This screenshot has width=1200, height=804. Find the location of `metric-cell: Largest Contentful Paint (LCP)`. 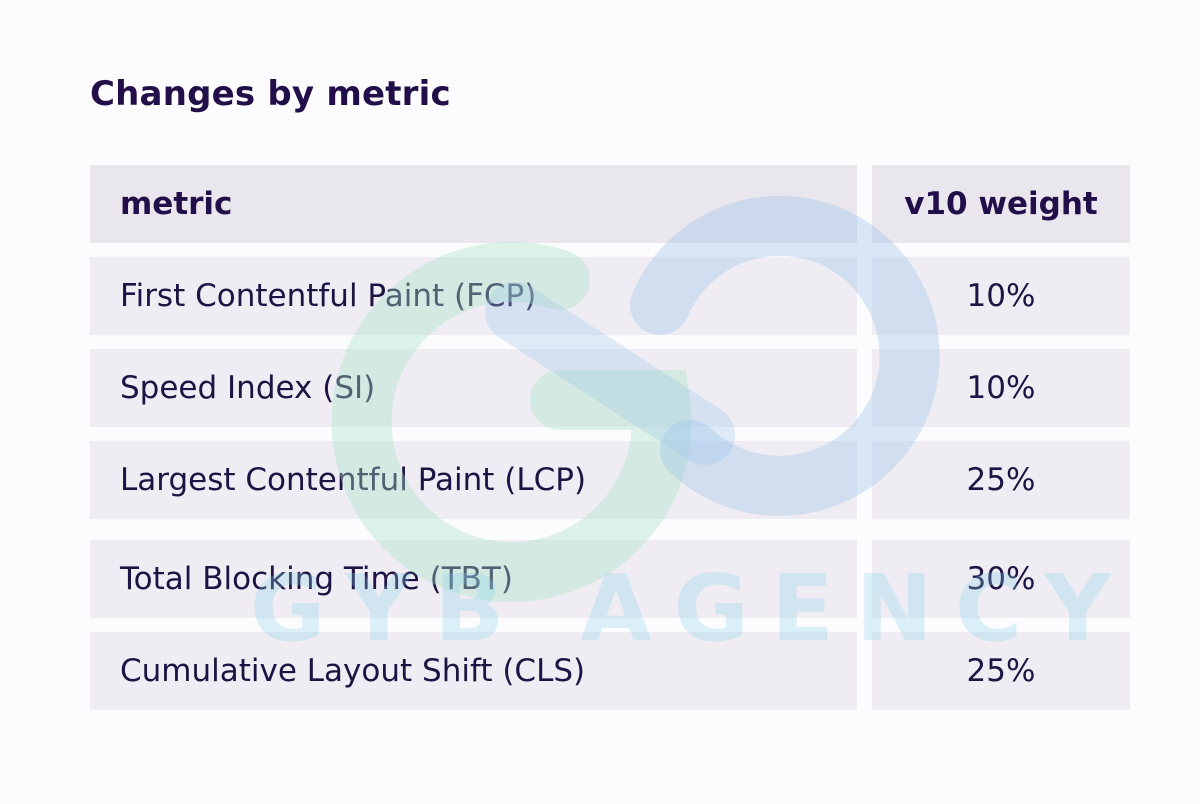

metric-cell: Largest Contentful Paint (LCP) is located at coordinates (473, 480).